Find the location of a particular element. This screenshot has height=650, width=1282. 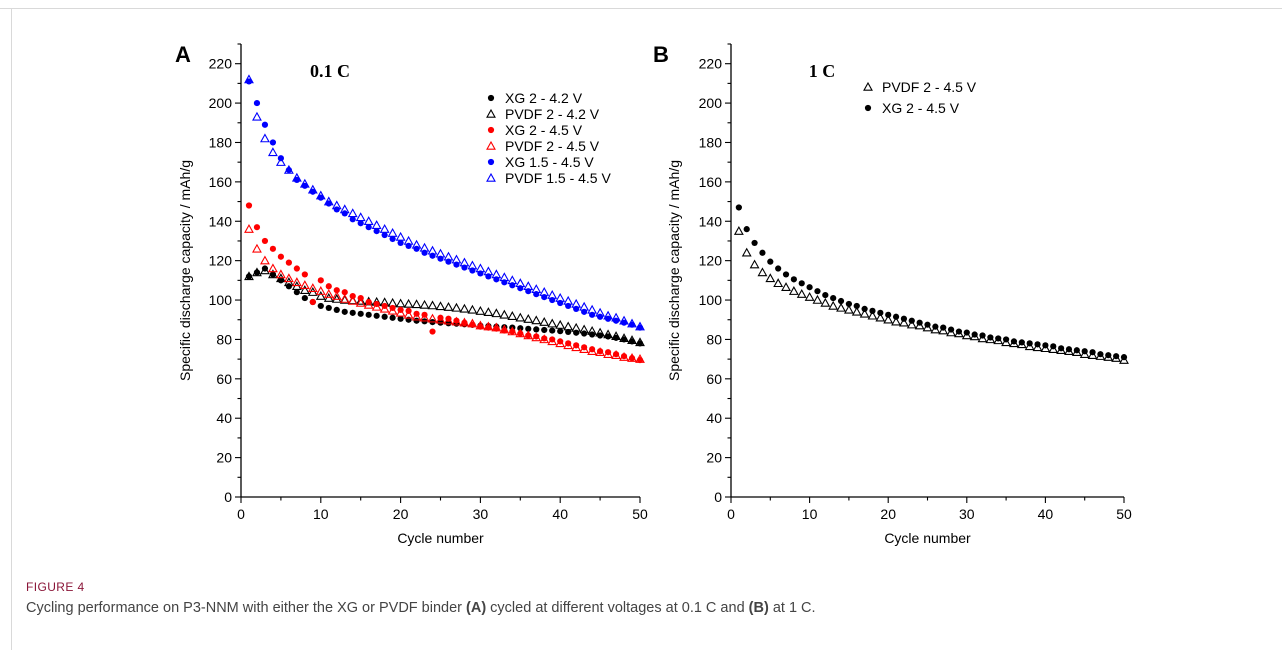

top-divider is located at coordinates (641, 8).